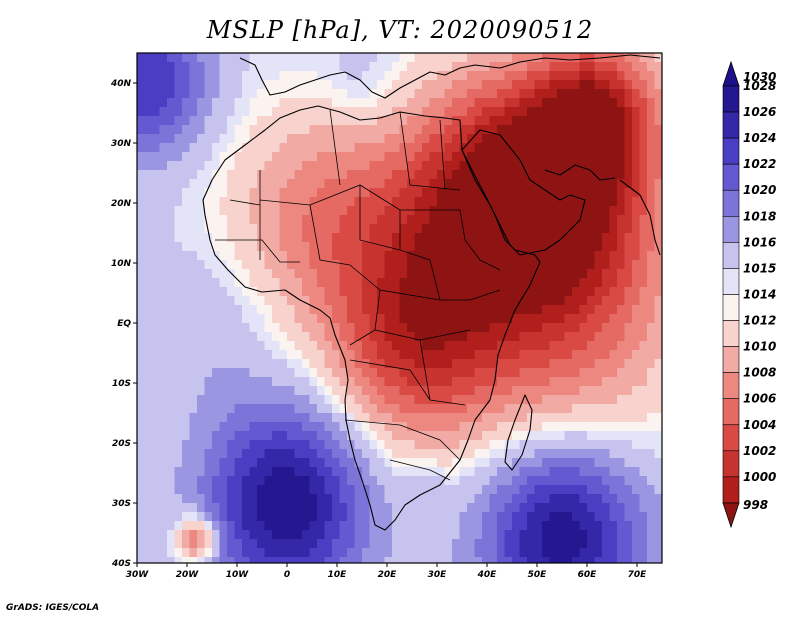  I want to click on lat-tick-label: 20S, so click(121, 444).